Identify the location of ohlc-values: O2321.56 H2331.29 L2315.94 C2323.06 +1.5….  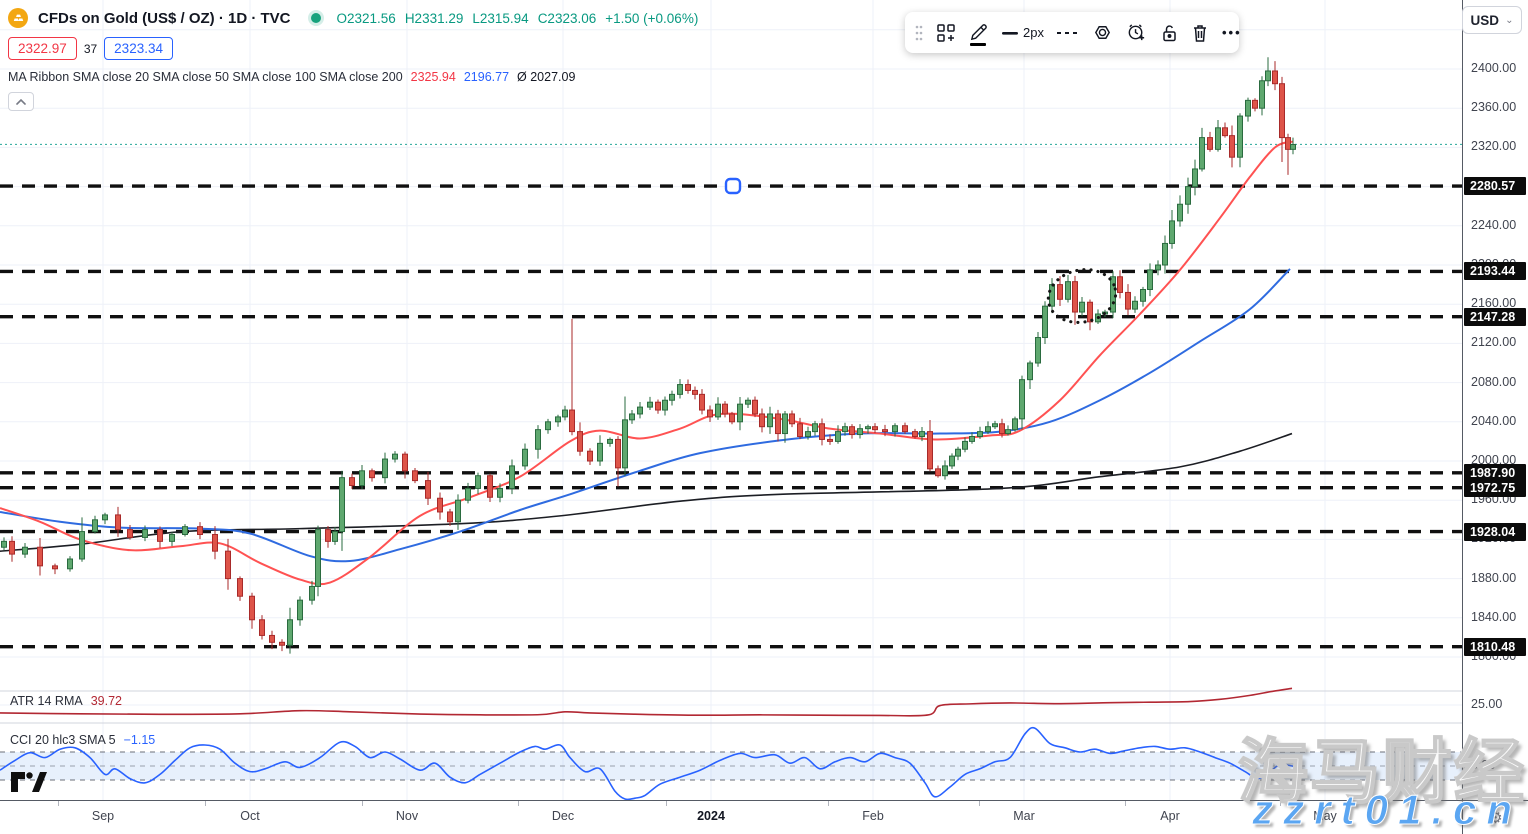
(518, 18).